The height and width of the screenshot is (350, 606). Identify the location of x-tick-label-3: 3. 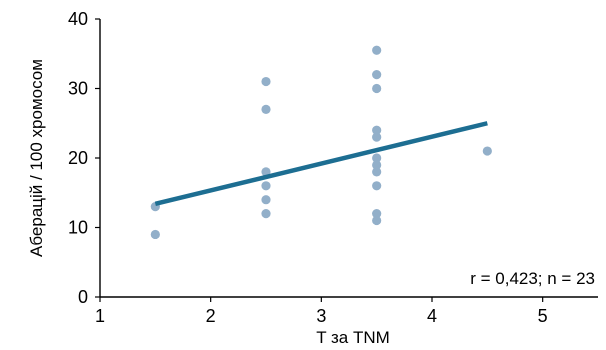
(321, 316).